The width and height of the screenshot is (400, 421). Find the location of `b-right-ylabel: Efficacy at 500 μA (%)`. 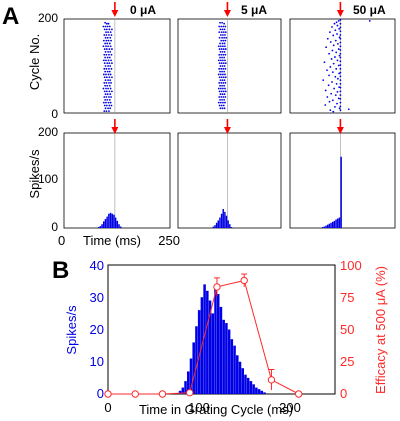

b-right-ylabel: Efficacy at 500 μA (%) is located at coordinates (380, 330).